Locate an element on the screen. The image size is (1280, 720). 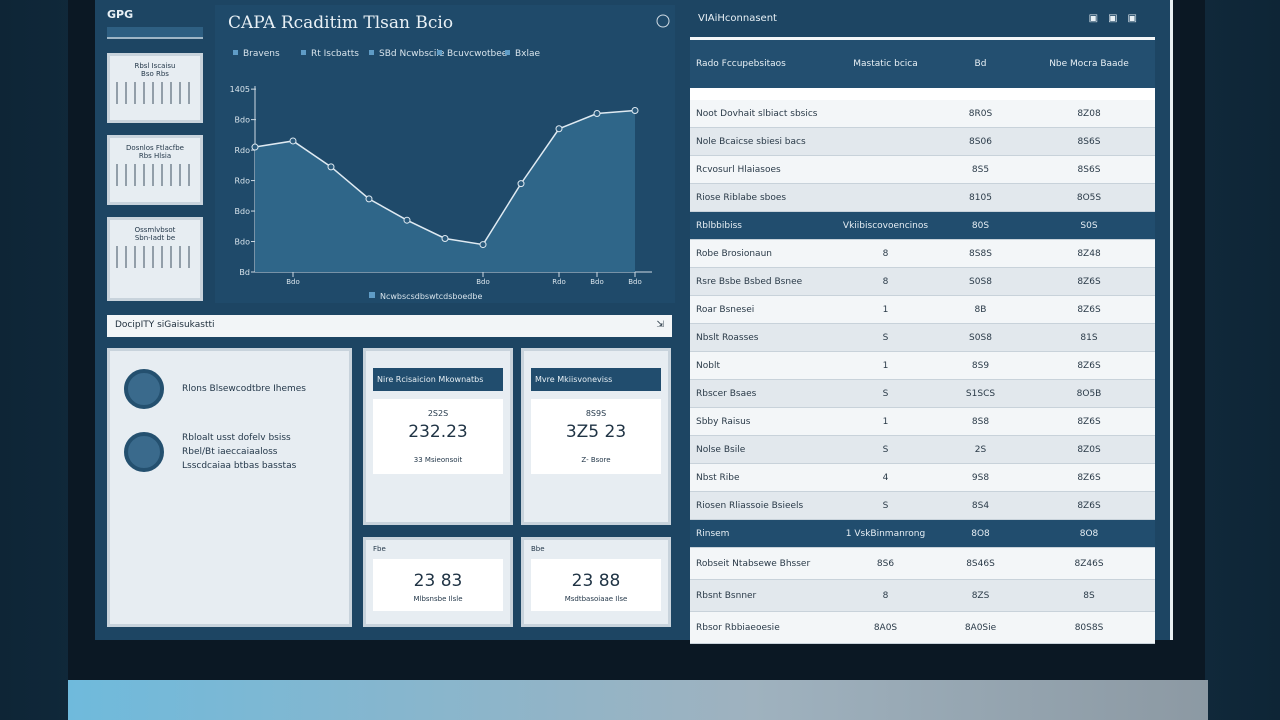
legend-label: Rt Iscbatts is located at coordinates (335, 54).